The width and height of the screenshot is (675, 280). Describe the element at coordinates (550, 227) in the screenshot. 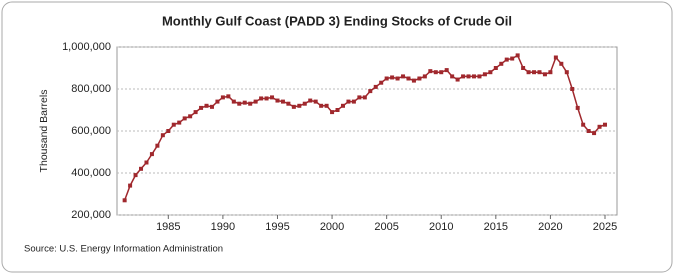

I see `x-tick-label: 2020` at that location.